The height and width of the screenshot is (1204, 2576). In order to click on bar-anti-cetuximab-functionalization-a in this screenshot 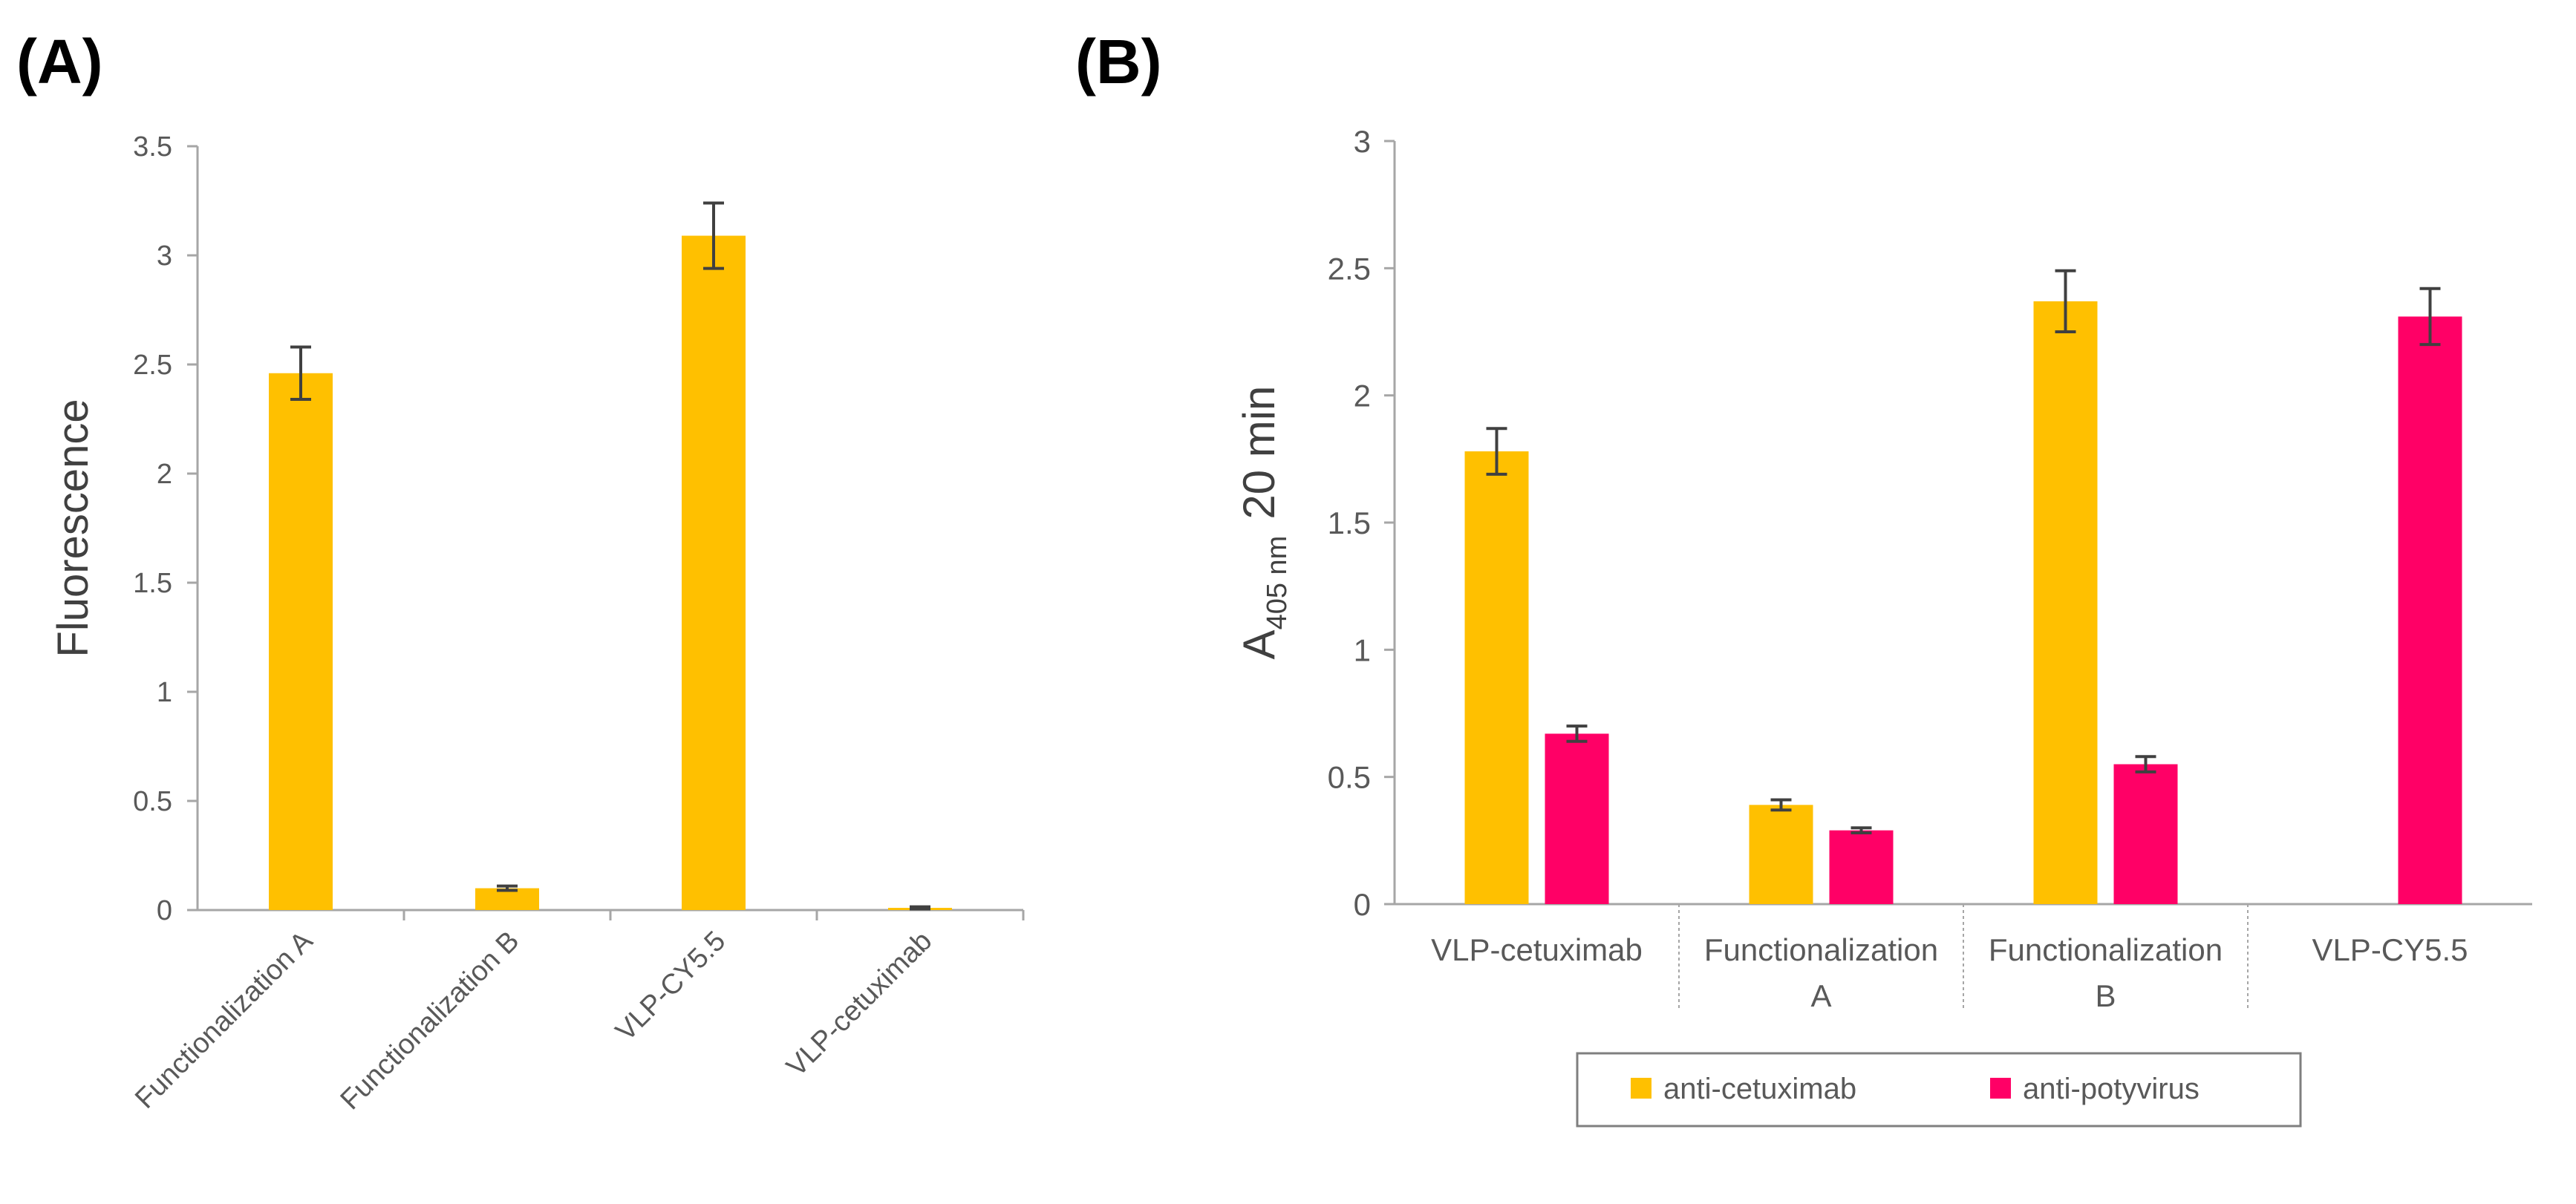, I will do `click(1781, 855)`.